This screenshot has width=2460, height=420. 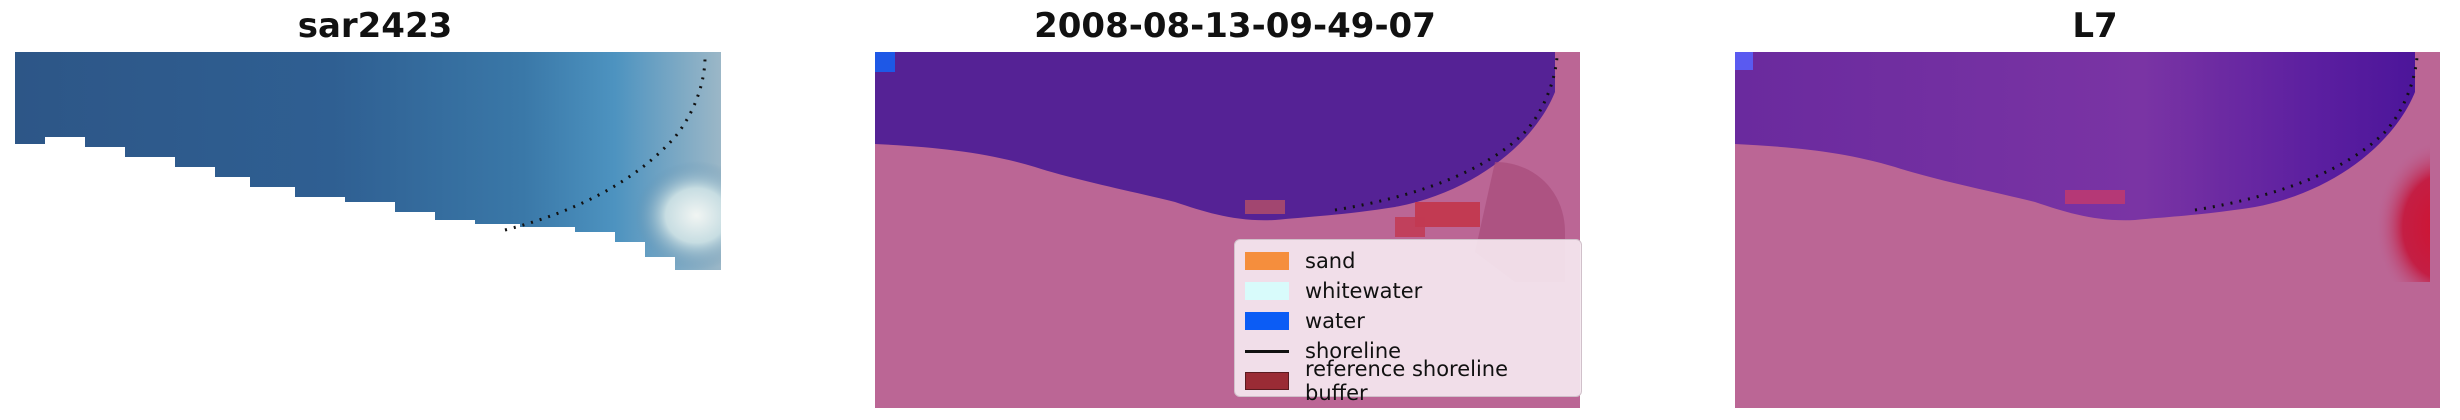 I want to click on rgb-image, so click(x=368, y=161).